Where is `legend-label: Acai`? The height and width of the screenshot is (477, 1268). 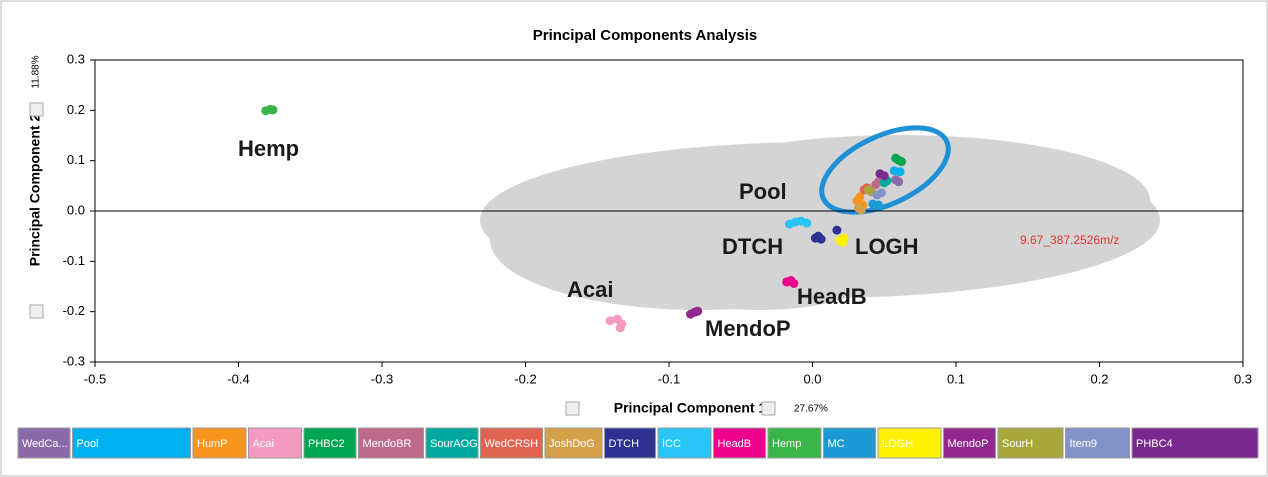
legend-label: Acai is located at coordinates (263, 444).